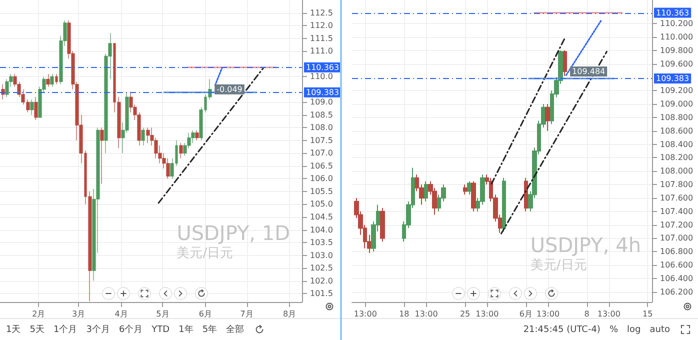 Image resolution: width=698 pixels, height=340 pixels. Describe the element at coordinates (321, 281) in the screenshot. I see `y-tick-label: 102.0` at that location.